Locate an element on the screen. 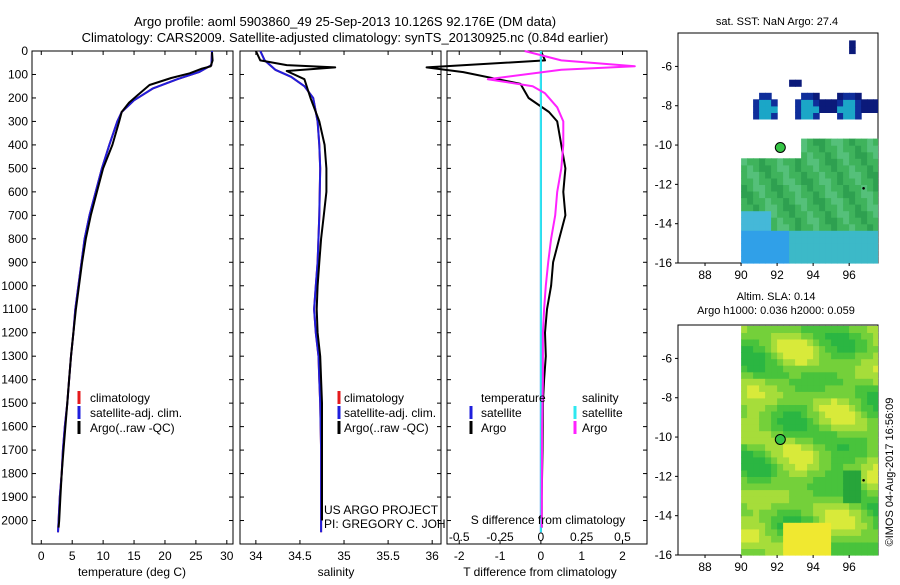 Image resolution: width=900 pixels, height=585 pixels. map-y-tick-label: -16 is located at coordinates (664, 555).